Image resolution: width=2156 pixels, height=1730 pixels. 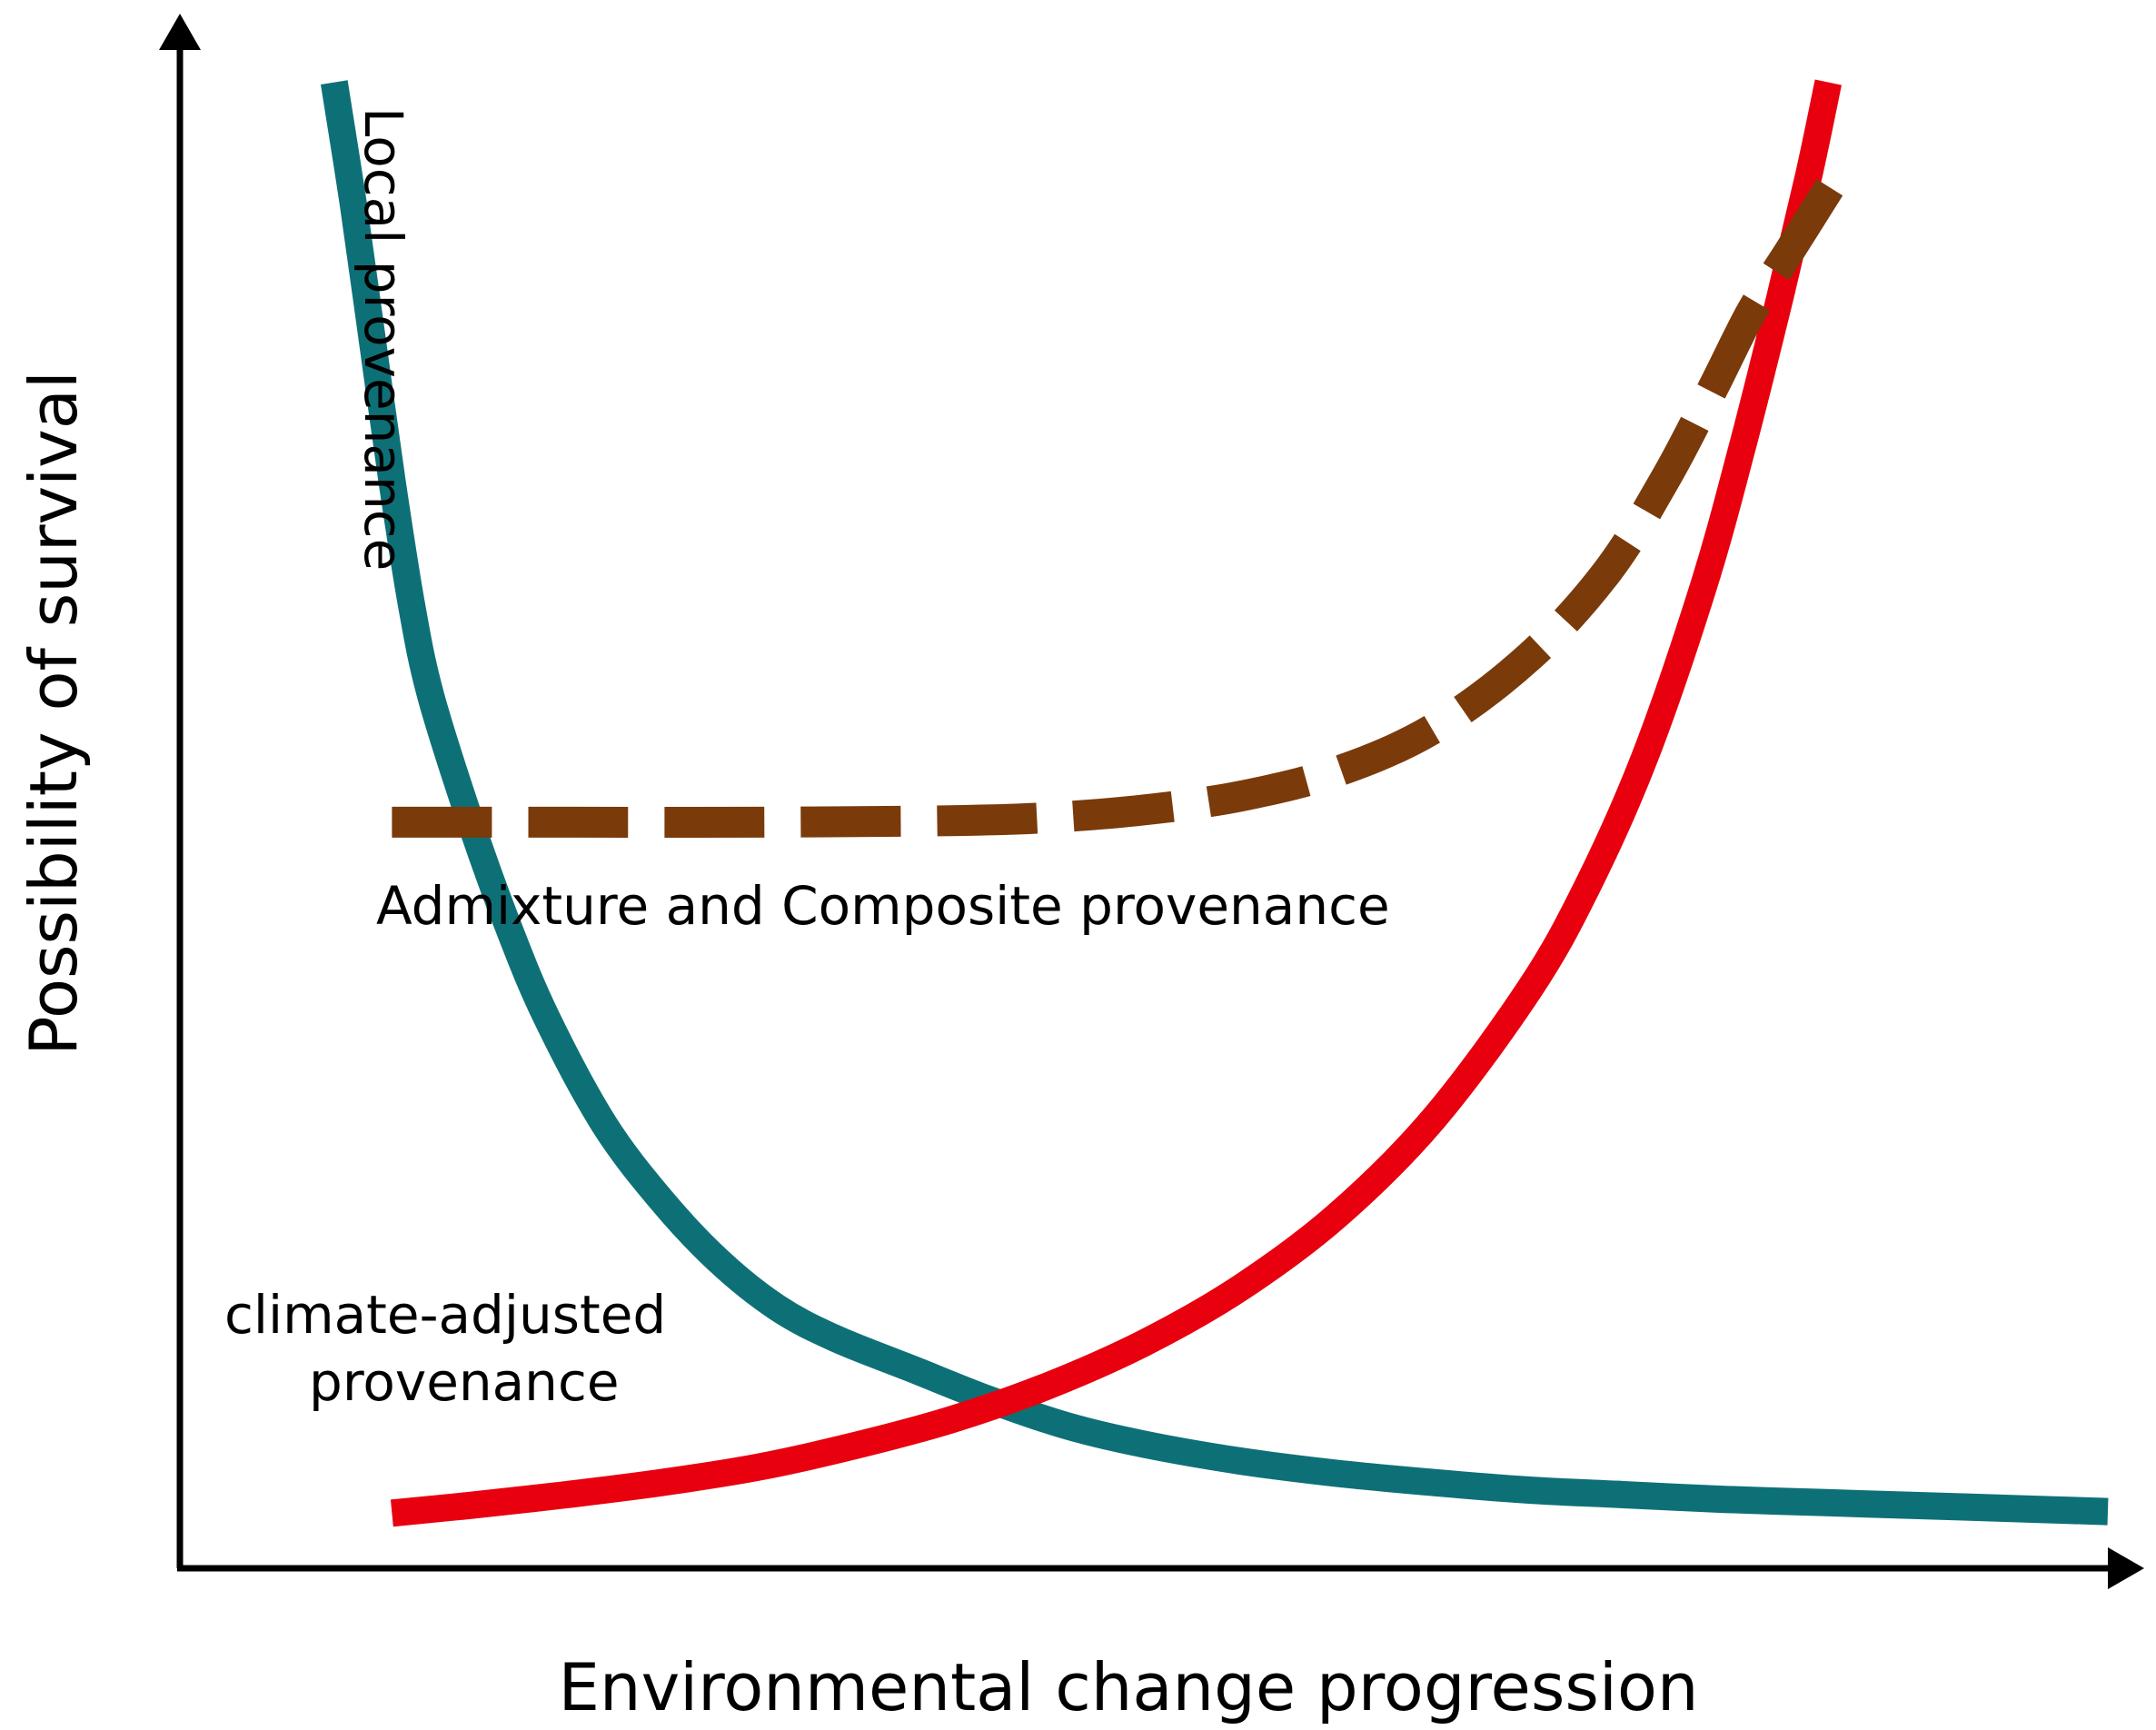 I want to click on x-axis-label: Environmental change progression, so click(x=1128, y=1687).